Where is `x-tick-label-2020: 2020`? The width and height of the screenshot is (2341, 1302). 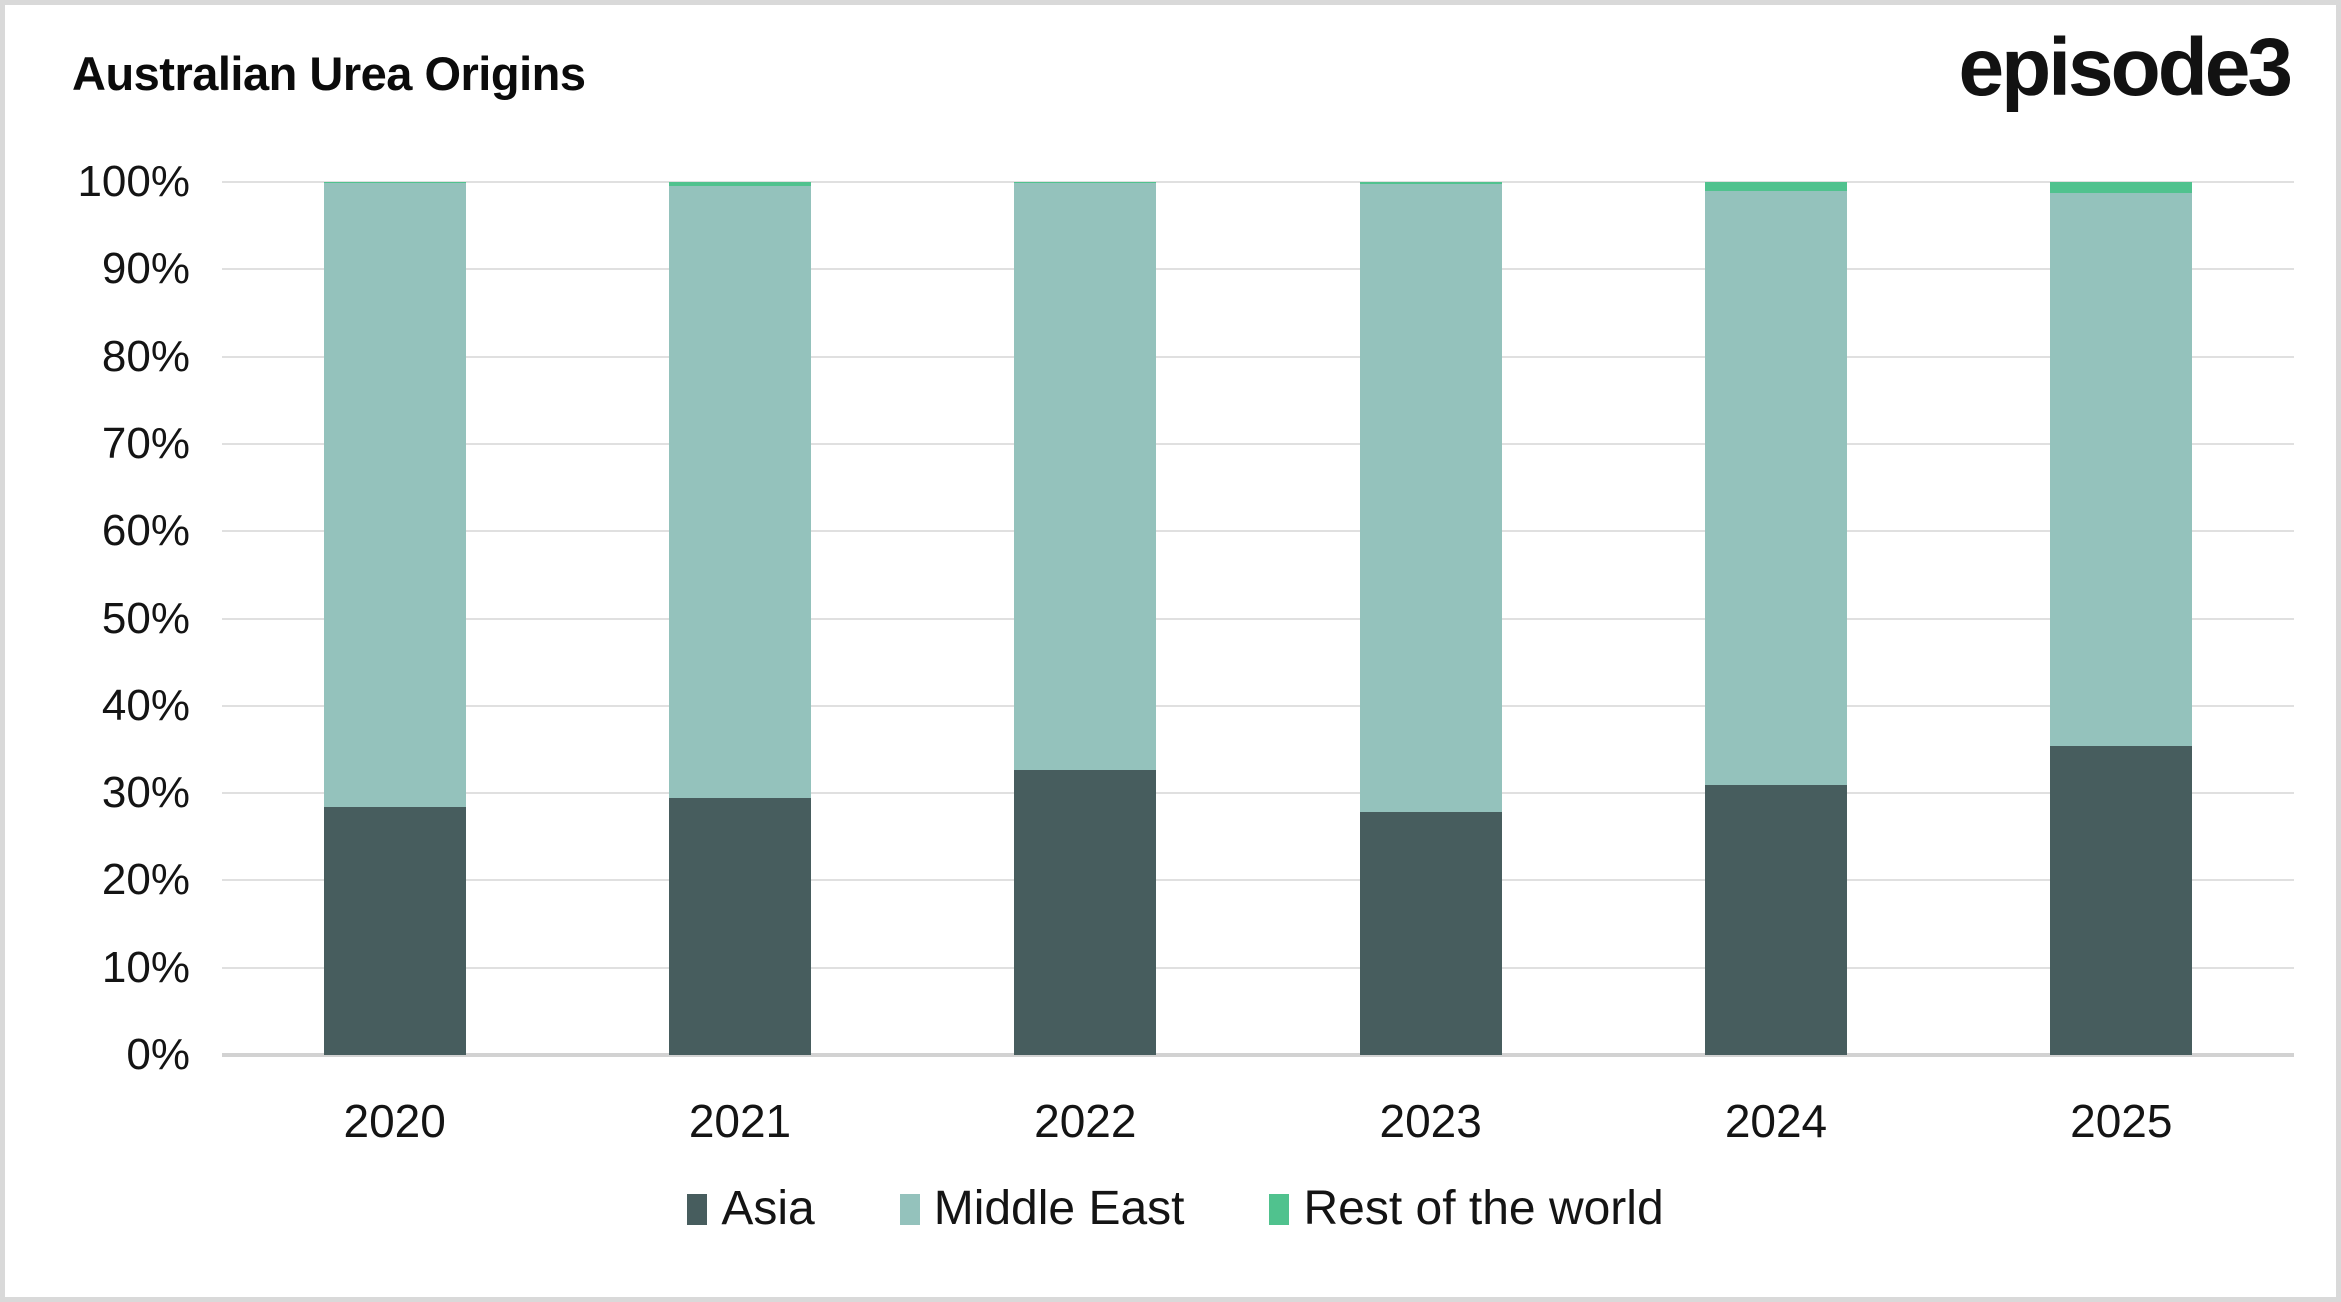
x-tick-label-2020: 2020 is located at coordinates (394, 1121).